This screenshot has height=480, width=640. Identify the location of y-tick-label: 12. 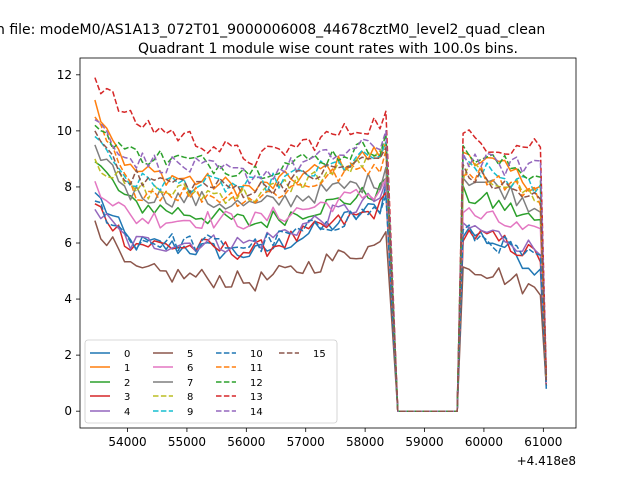
(64, 75).